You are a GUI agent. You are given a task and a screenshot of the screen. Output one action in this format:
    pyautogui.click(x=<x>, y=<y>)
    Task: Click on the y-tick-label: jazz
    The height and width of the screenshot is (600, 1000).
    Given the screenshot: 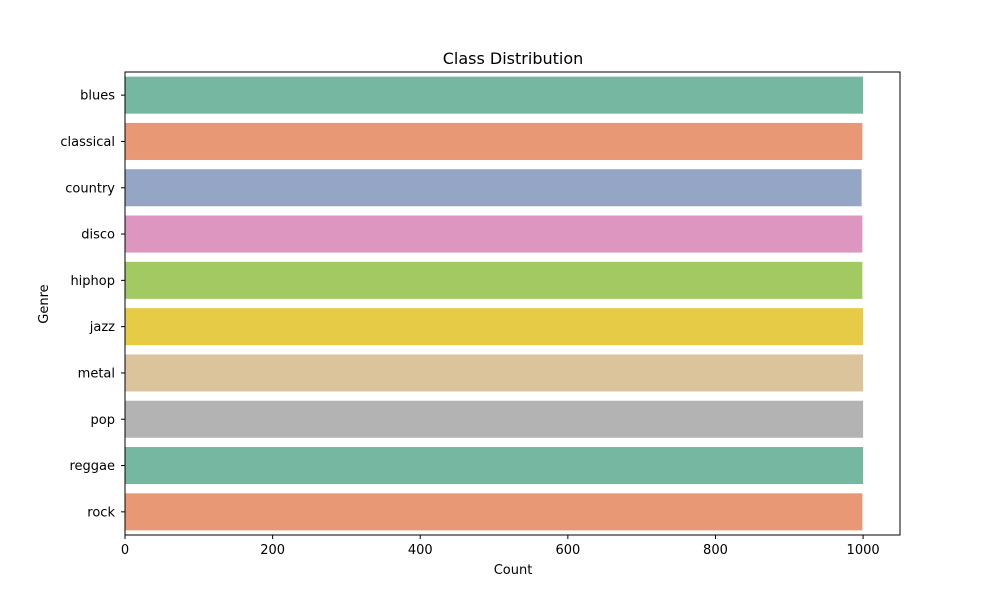 What is the action you would take?
    pyautogui.click(x=102, y=327)
    